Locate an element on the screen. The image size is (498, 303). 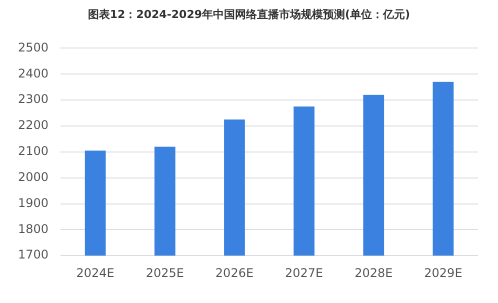
x-tick-label: 2029E is located at coordinates (443, 273).